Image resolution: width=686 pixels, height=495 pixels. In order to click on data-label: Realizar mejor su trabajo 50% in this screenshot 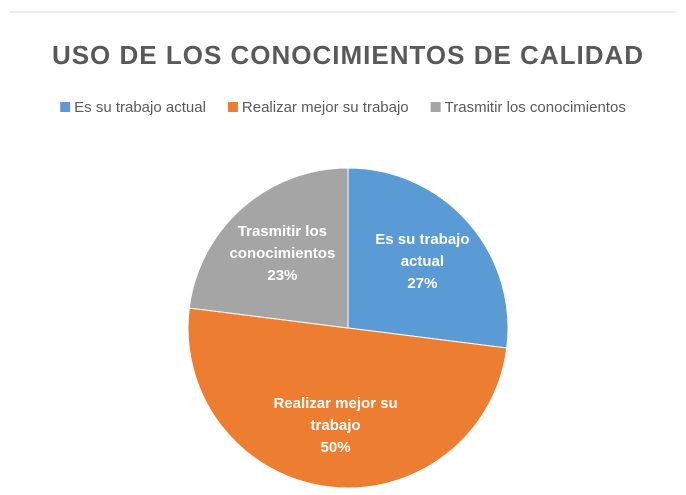, I will do `click(336, 426)`.